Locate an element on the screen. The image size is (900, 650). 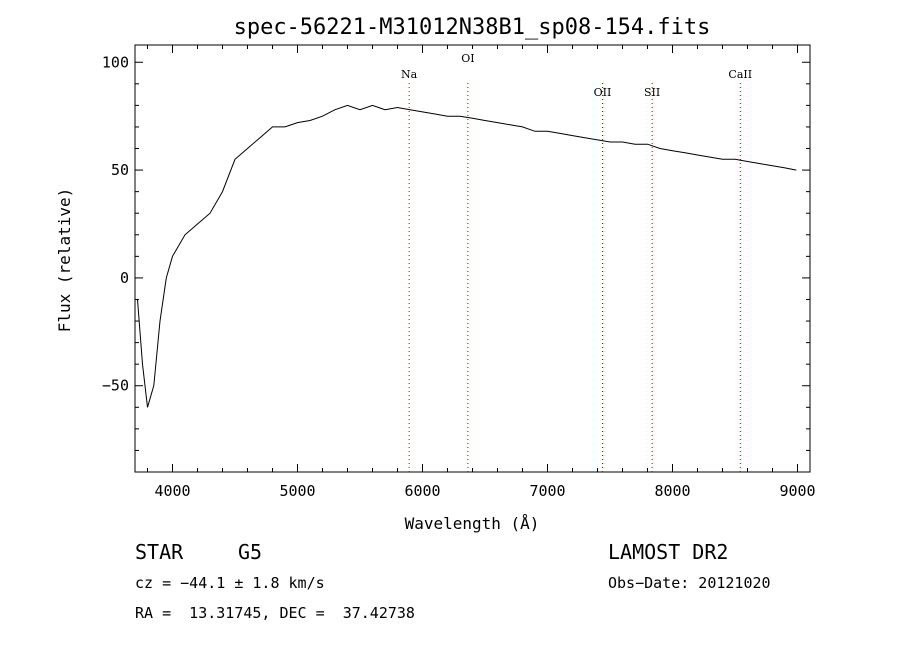
chart-title: spec-56221-M31012N38B1_sp08-154.fits is located at coordinates (472, 27).